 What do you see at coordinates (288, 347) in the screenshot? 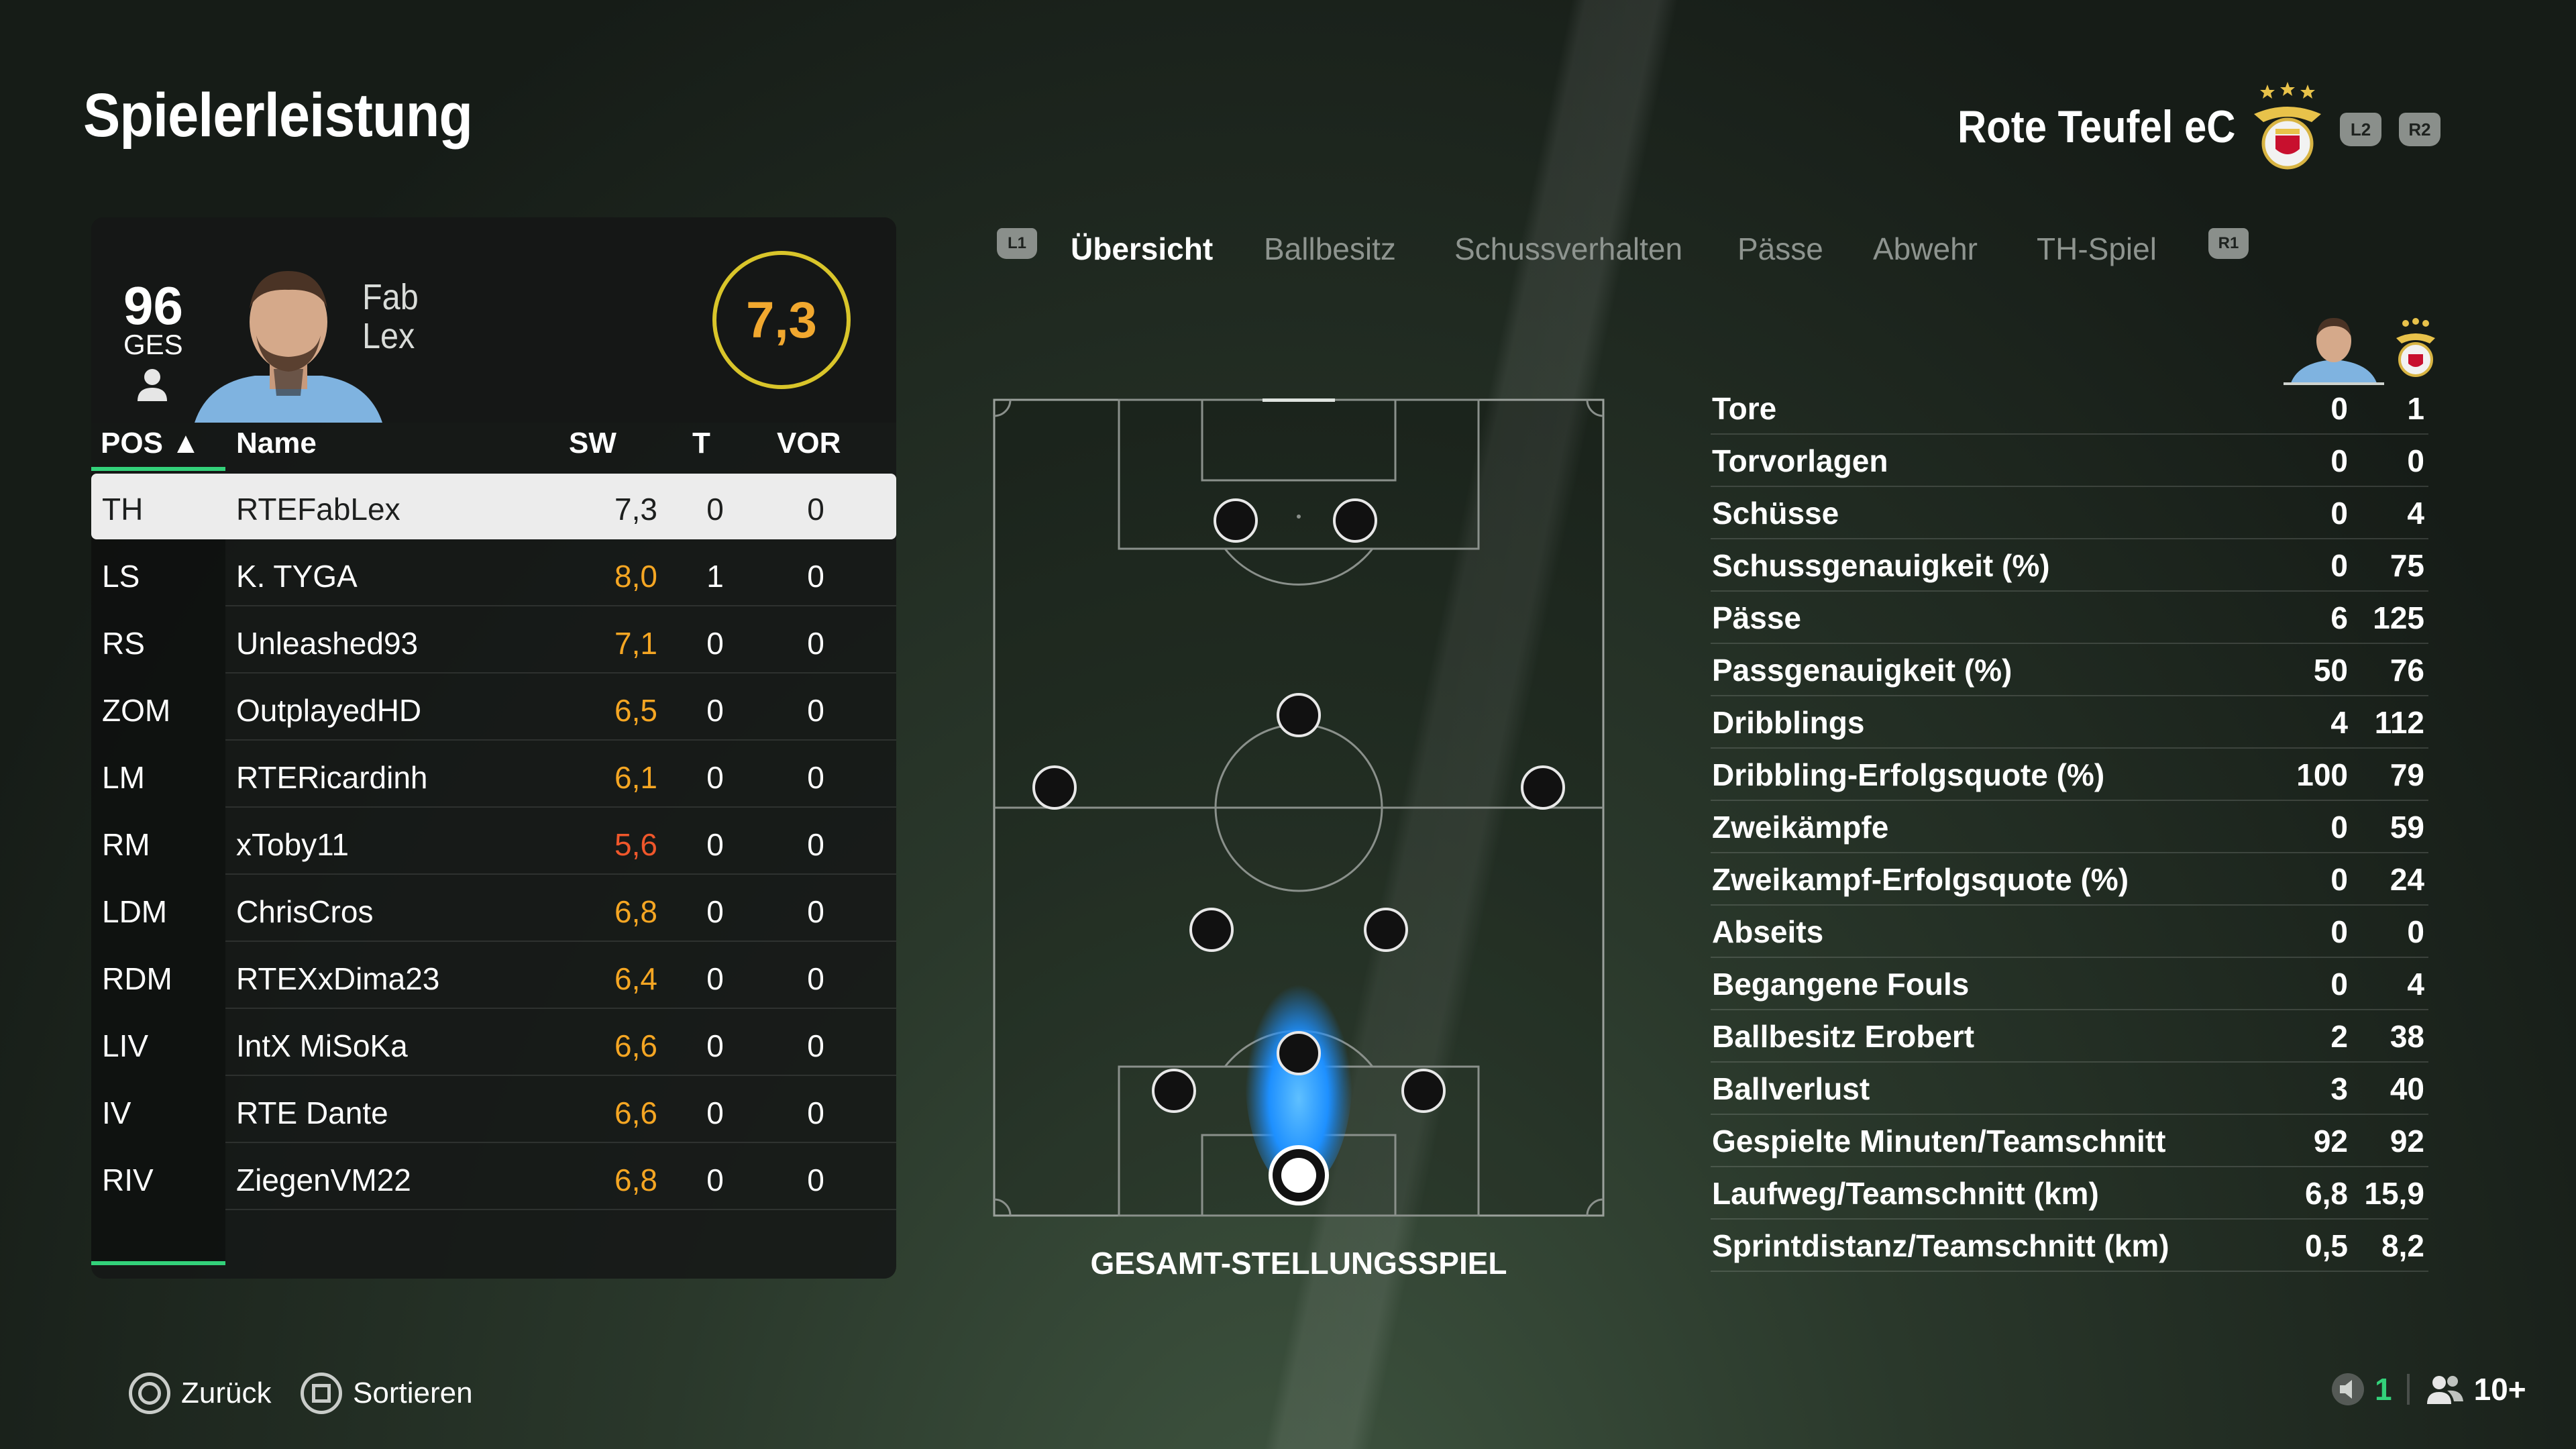
I see `player-portrait` at bounding box center [288, 347].